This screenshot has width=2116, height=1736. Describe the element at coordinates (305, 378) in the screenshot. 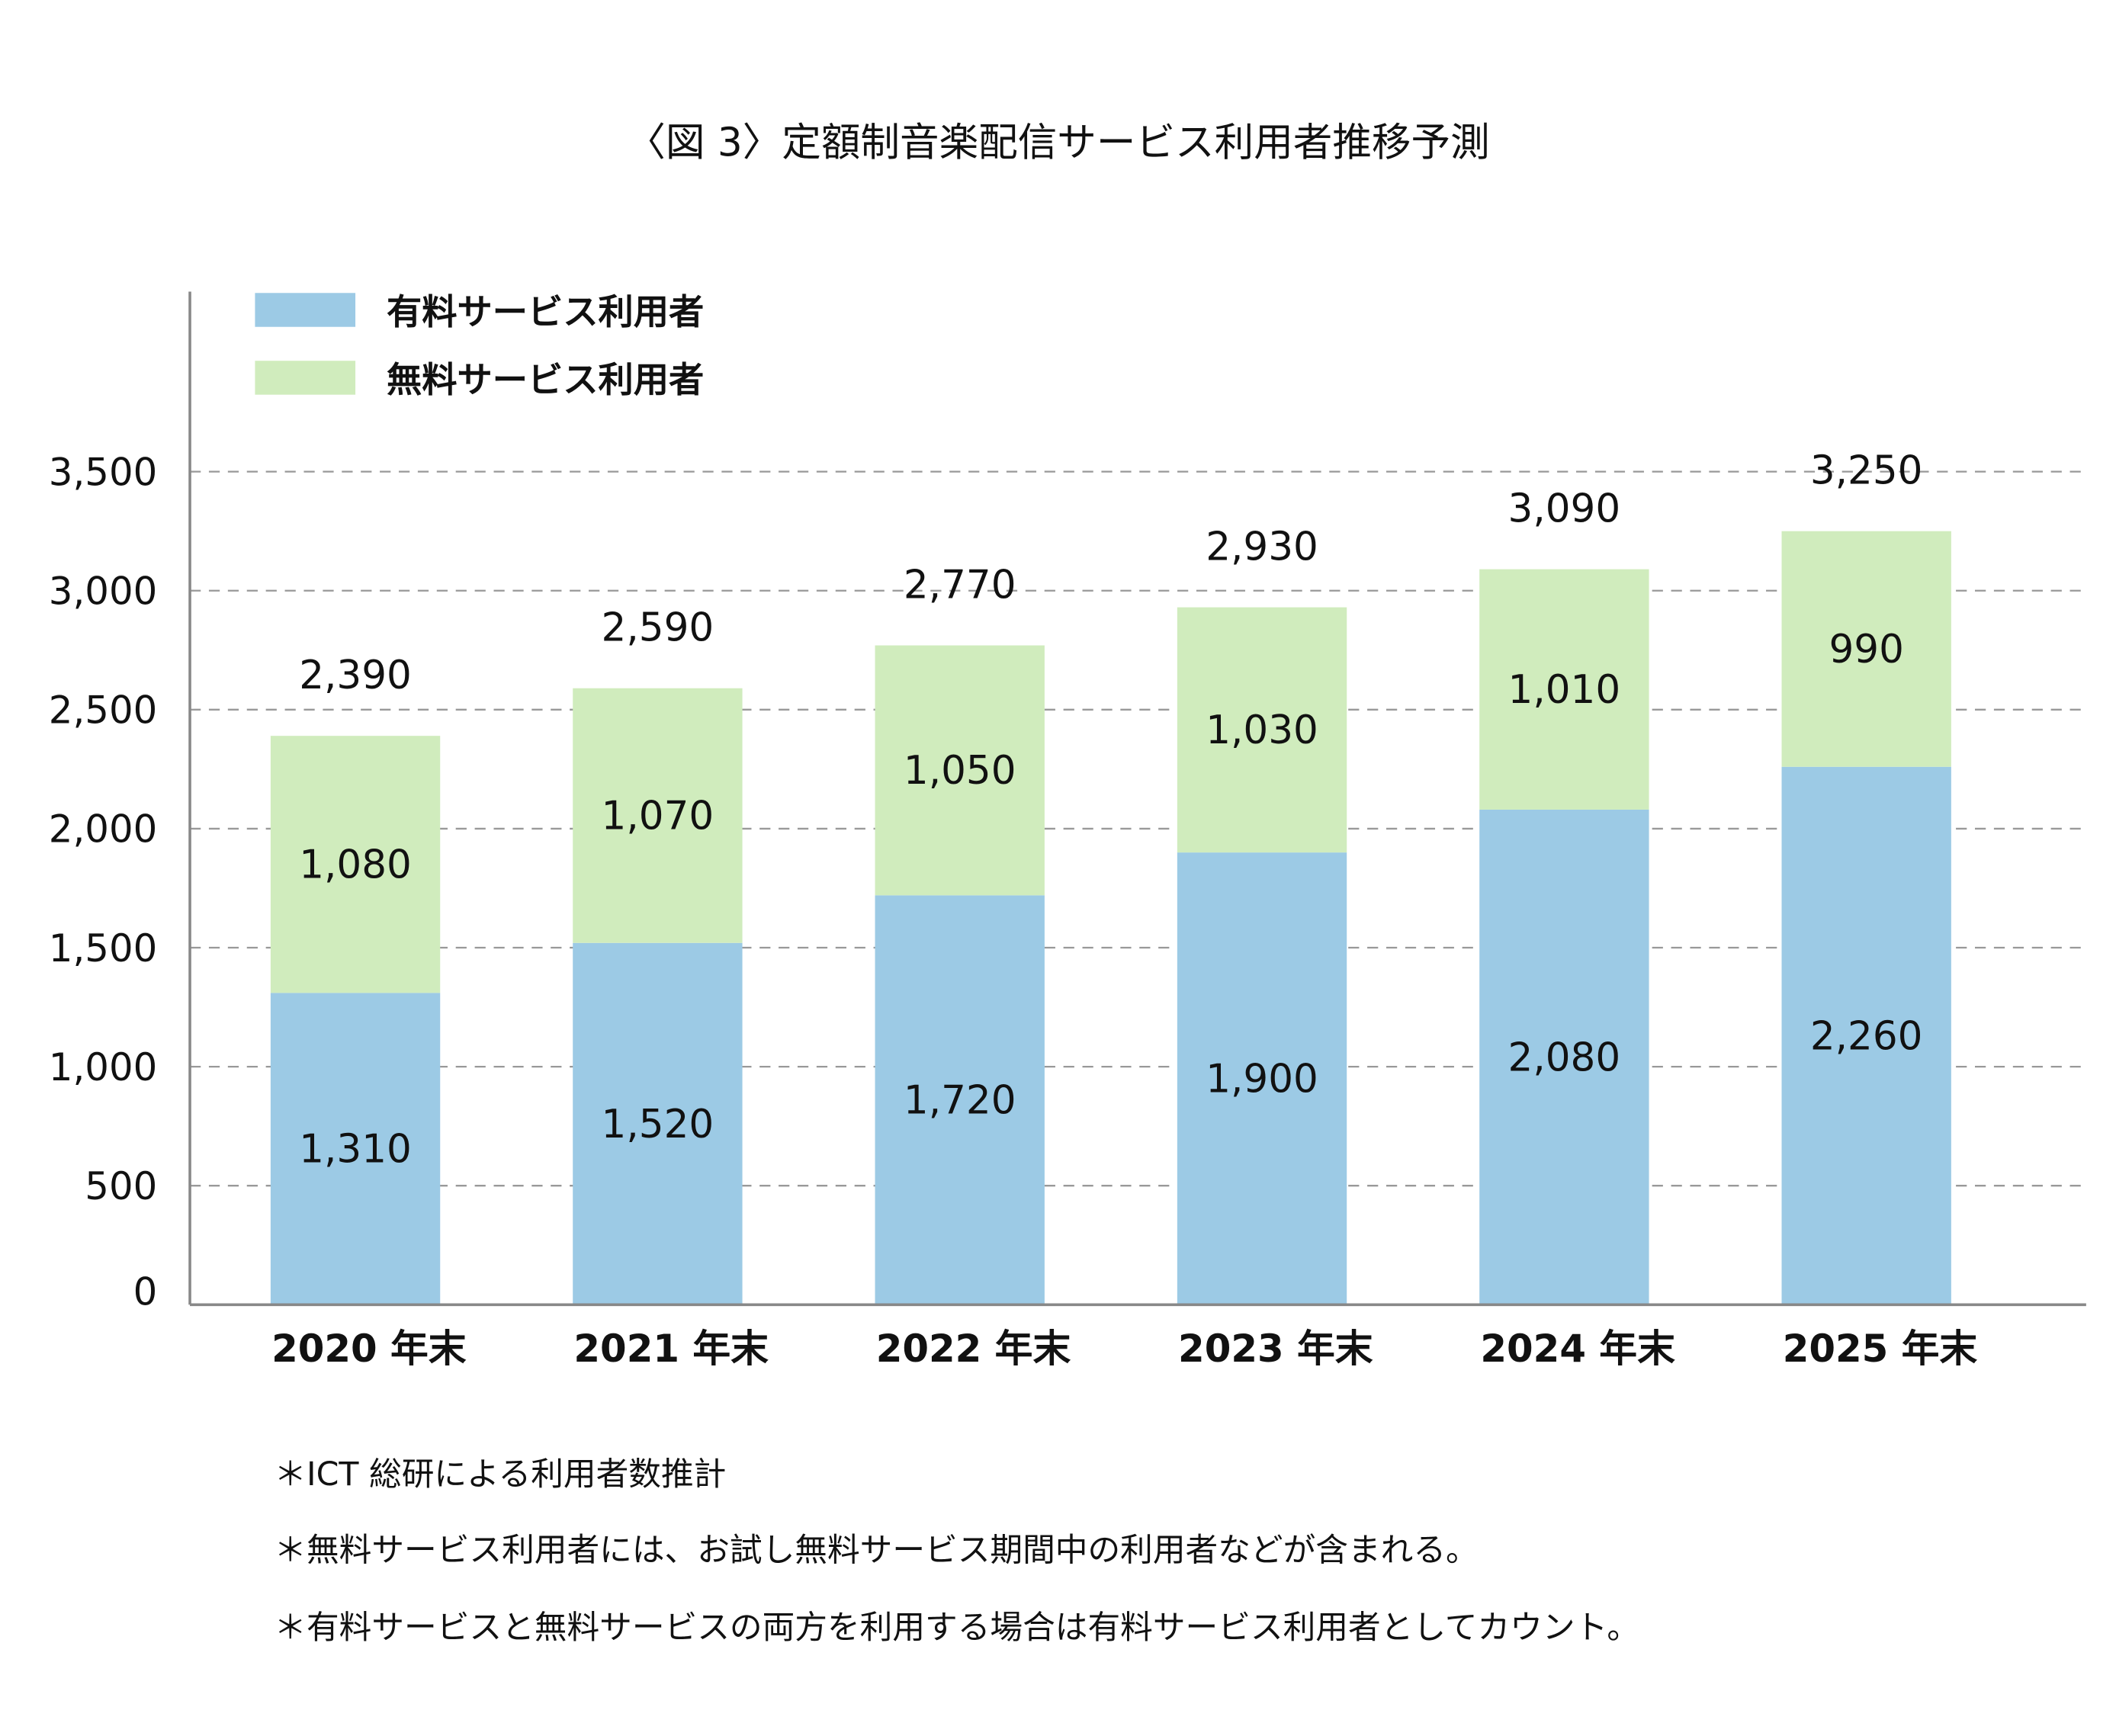

I see `legend-swatch-free` at that location.